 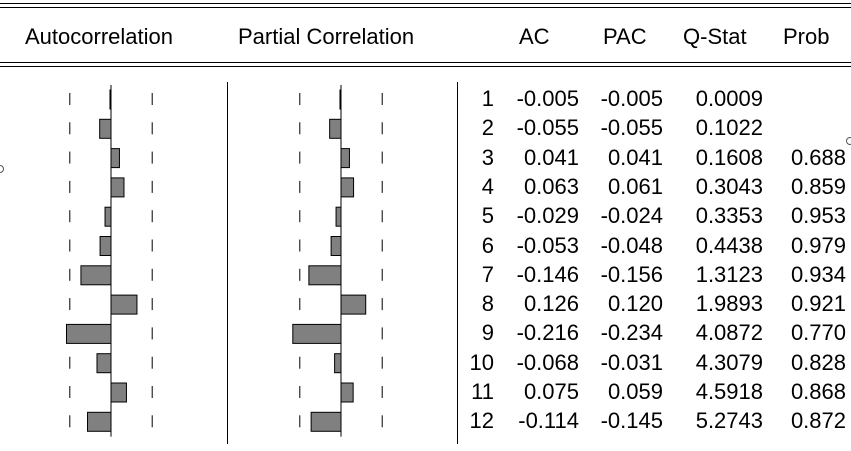 I want to click on prob-cell: 0.979, so click(x=818, y=245).